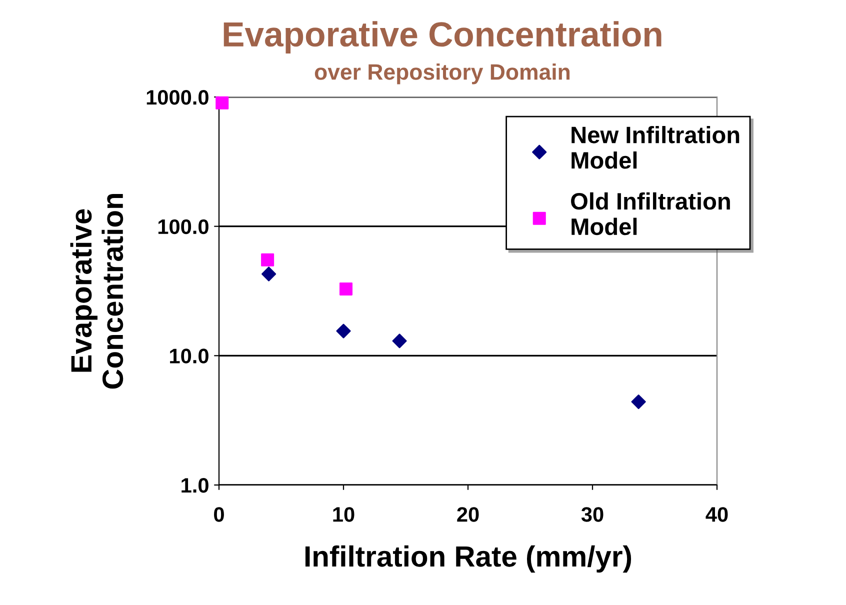  I want to click on x-tick-label: 30, so click(592, 514).